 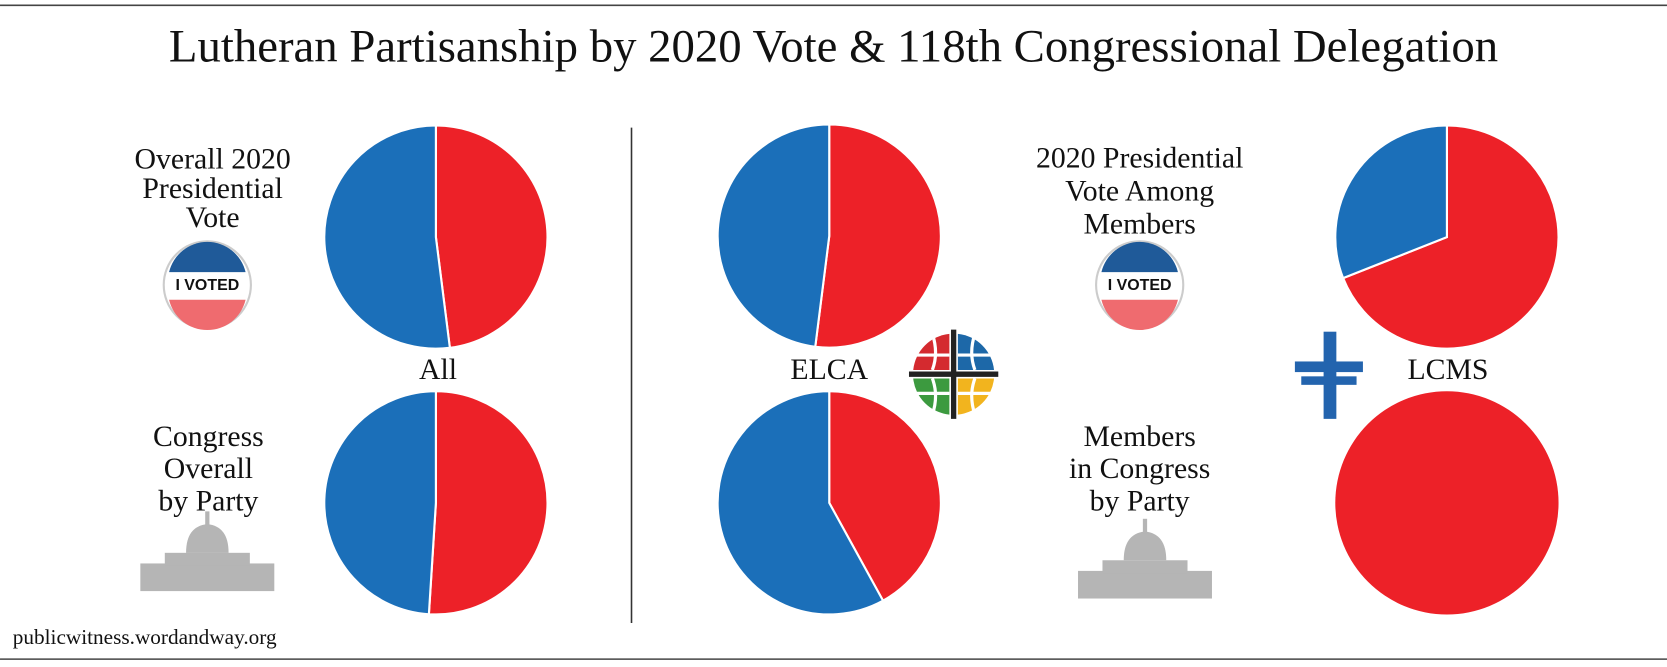 What do you see at coordinates (208, 436) in the screenshot?
I see `row-label: Congress` at bounding box center [208, 436].